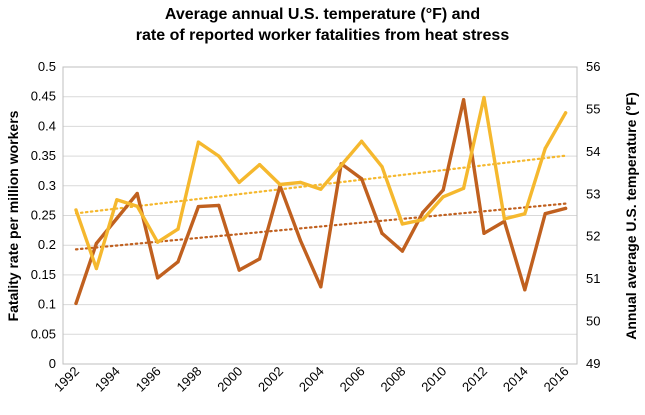 Image resolution: width=645 pixels, height=415 pixels. Describe the element at coordinates (148, 379) in the screenshot. I see `x-tick-label: 1996` at that location.